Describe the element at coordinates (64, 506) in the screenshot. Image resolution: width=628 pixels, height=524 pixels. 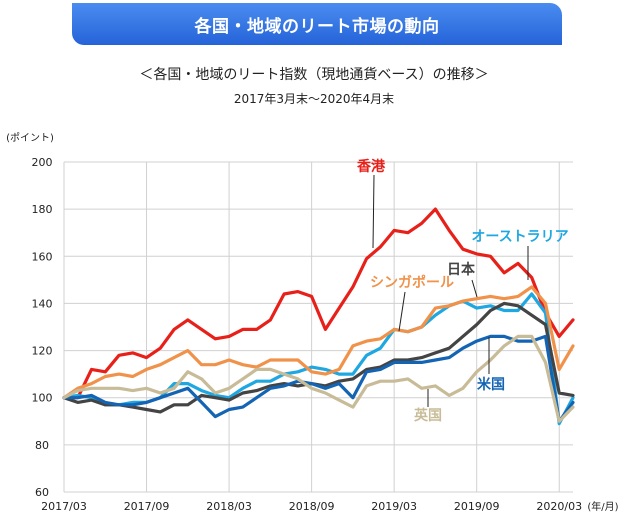
I see `x-tick-label: 2017/03` at that location.